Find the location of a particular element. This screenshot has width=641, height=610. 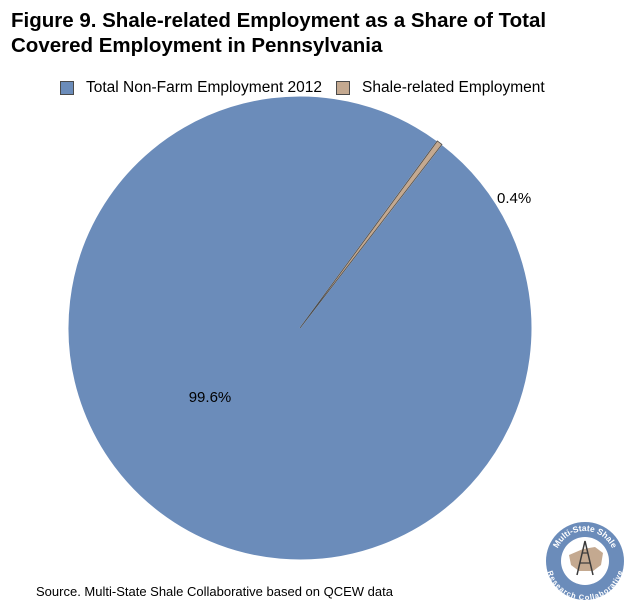

multi-state-shale-logo-icon: Multi-State Shale Research Collaborative is located at coordinates (585, 561).